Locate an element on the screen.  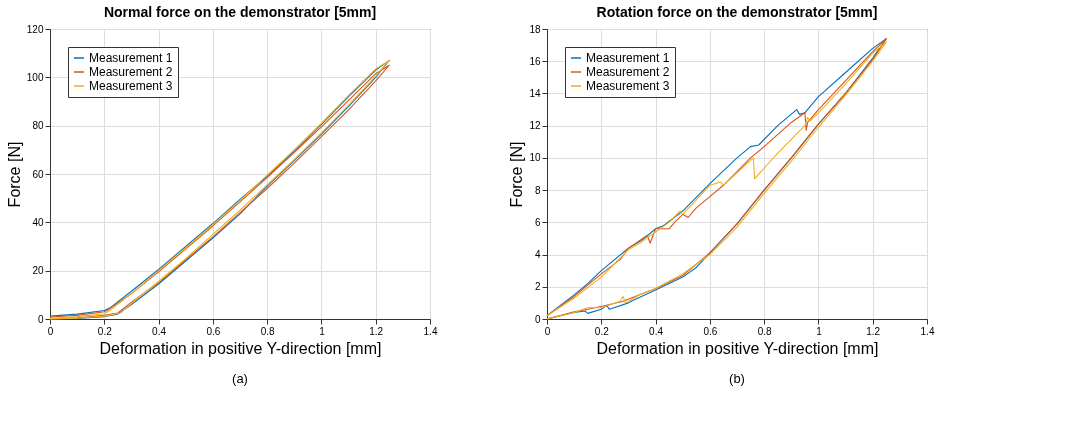
y-tick-label: 2 is located at coordinates (537, 287).